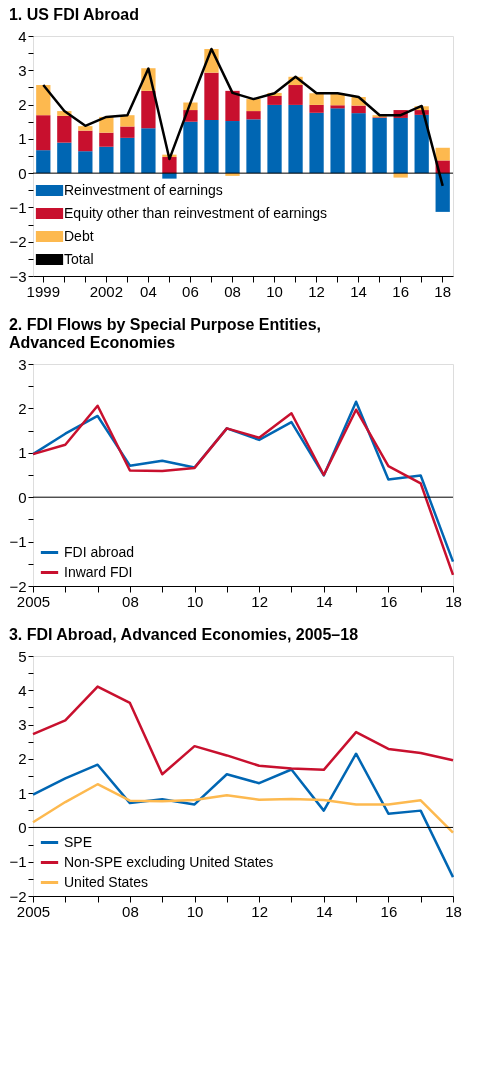  What do you see at coordinates (106, 291) in the screenshot?
I see `x-tick-label: 2002` at bounding box center [106, 291].